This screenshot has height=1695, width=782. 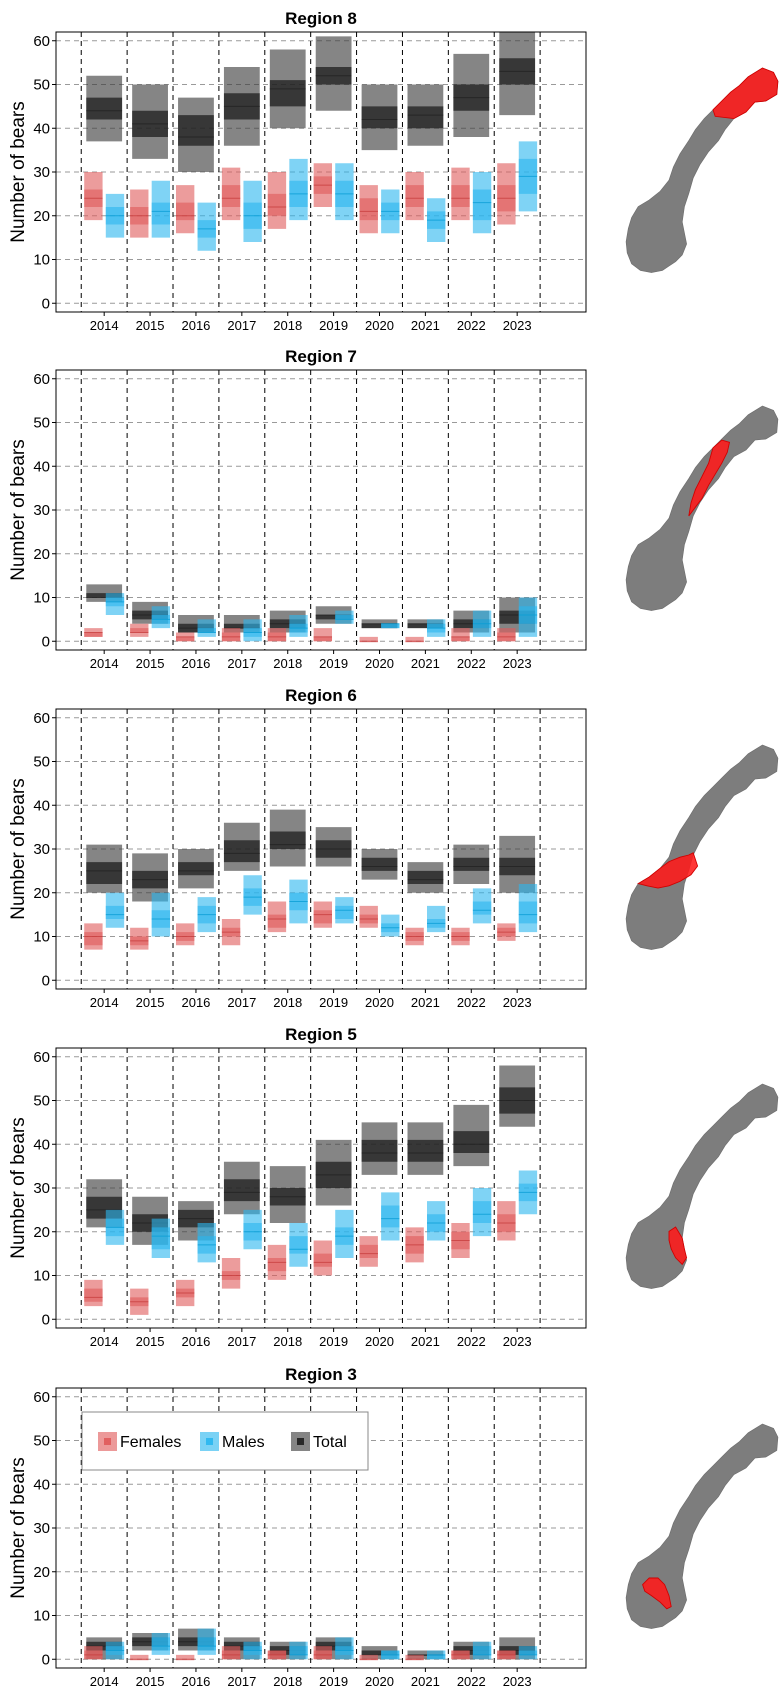 What do you see at coordinates (379, 864) in the screenshot?
I see `box-total-2020` at bounding box center [379, 864].